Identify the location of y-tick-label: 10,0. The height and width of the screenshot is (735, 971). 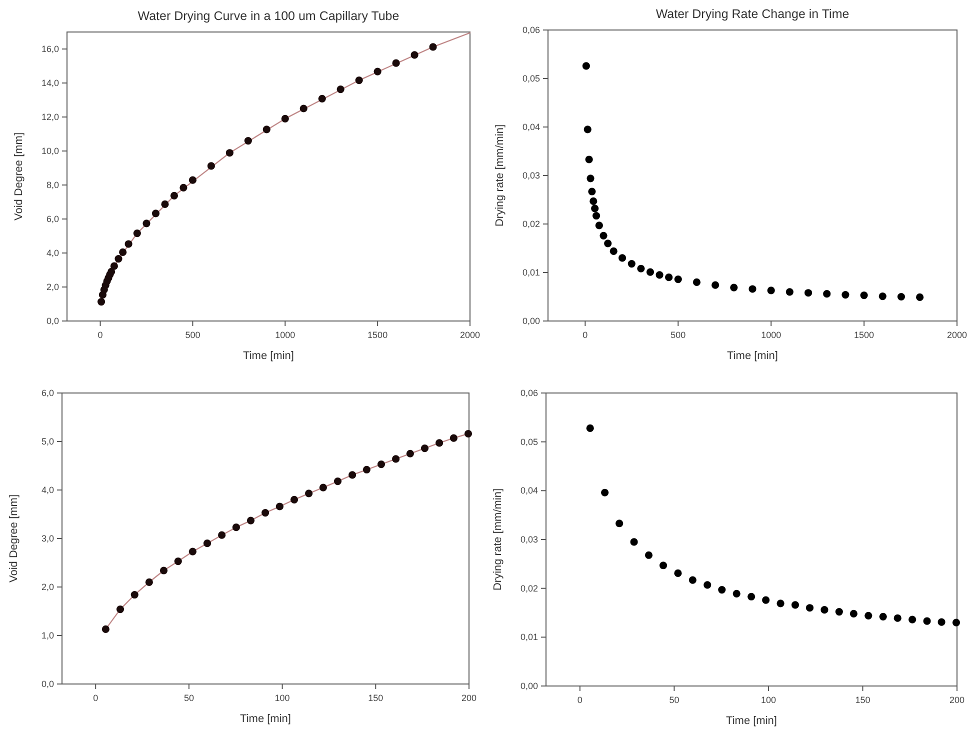
(50, 151).